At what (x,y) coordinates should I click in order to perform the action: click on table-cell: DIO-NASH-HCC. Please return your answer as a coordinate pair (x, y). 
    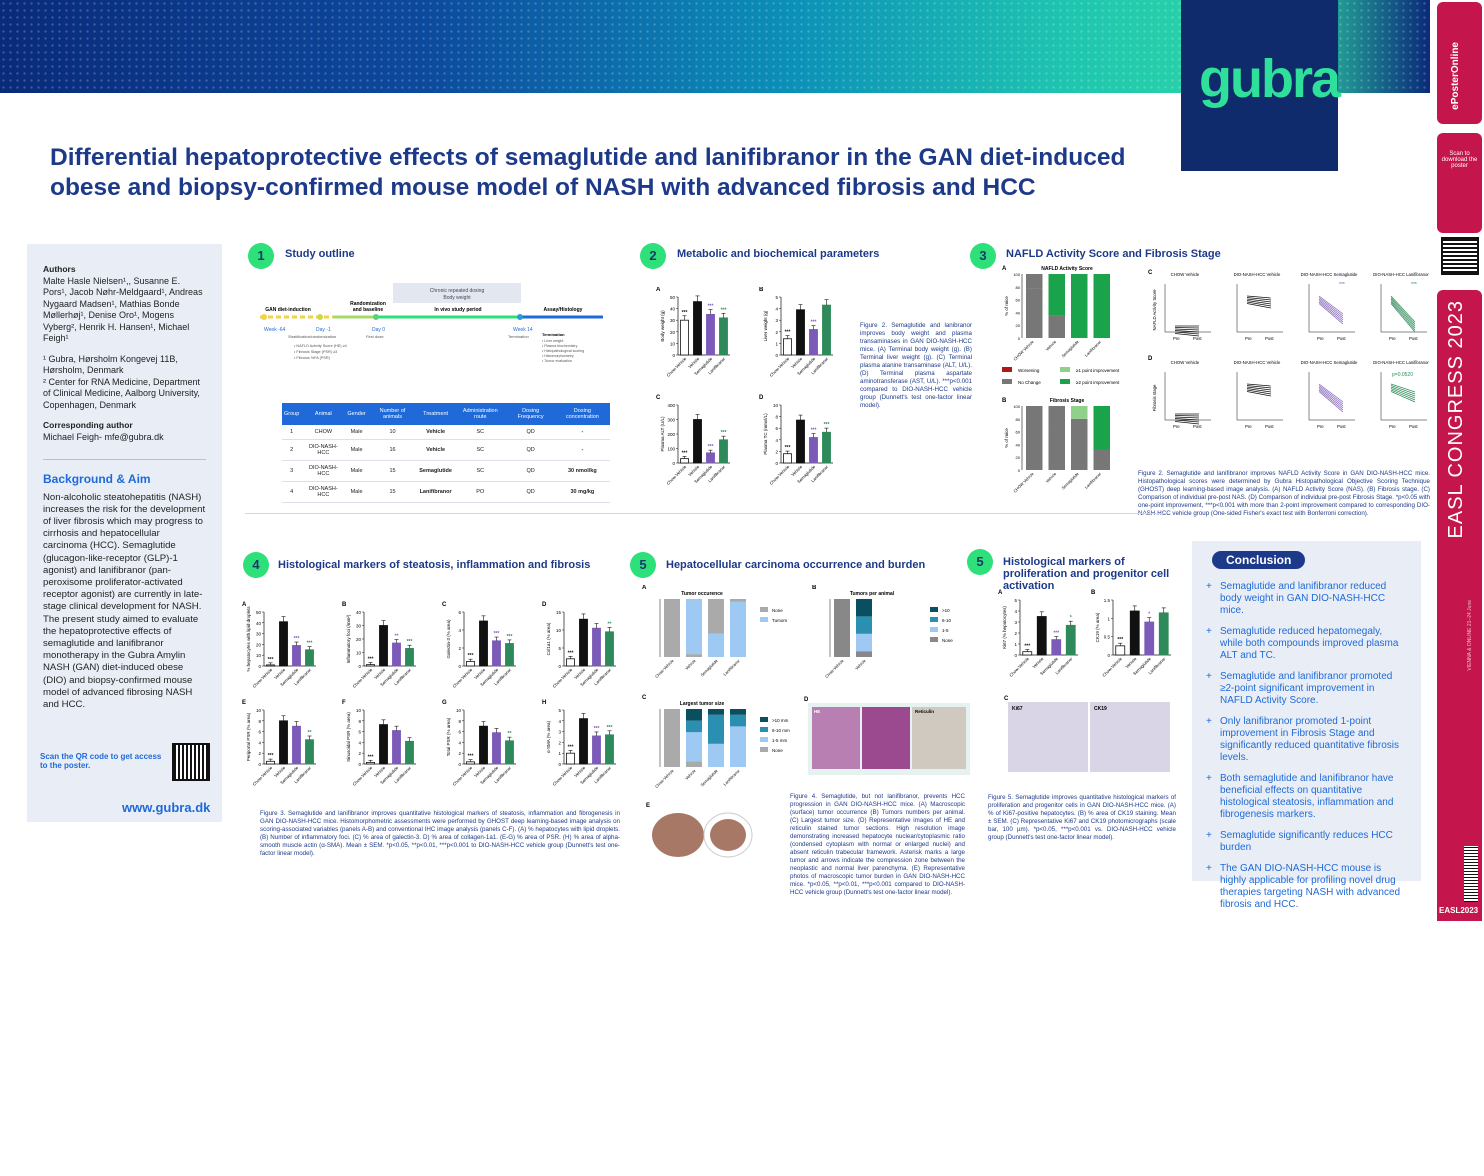
    Looking at the image, I should click on (323, 450).